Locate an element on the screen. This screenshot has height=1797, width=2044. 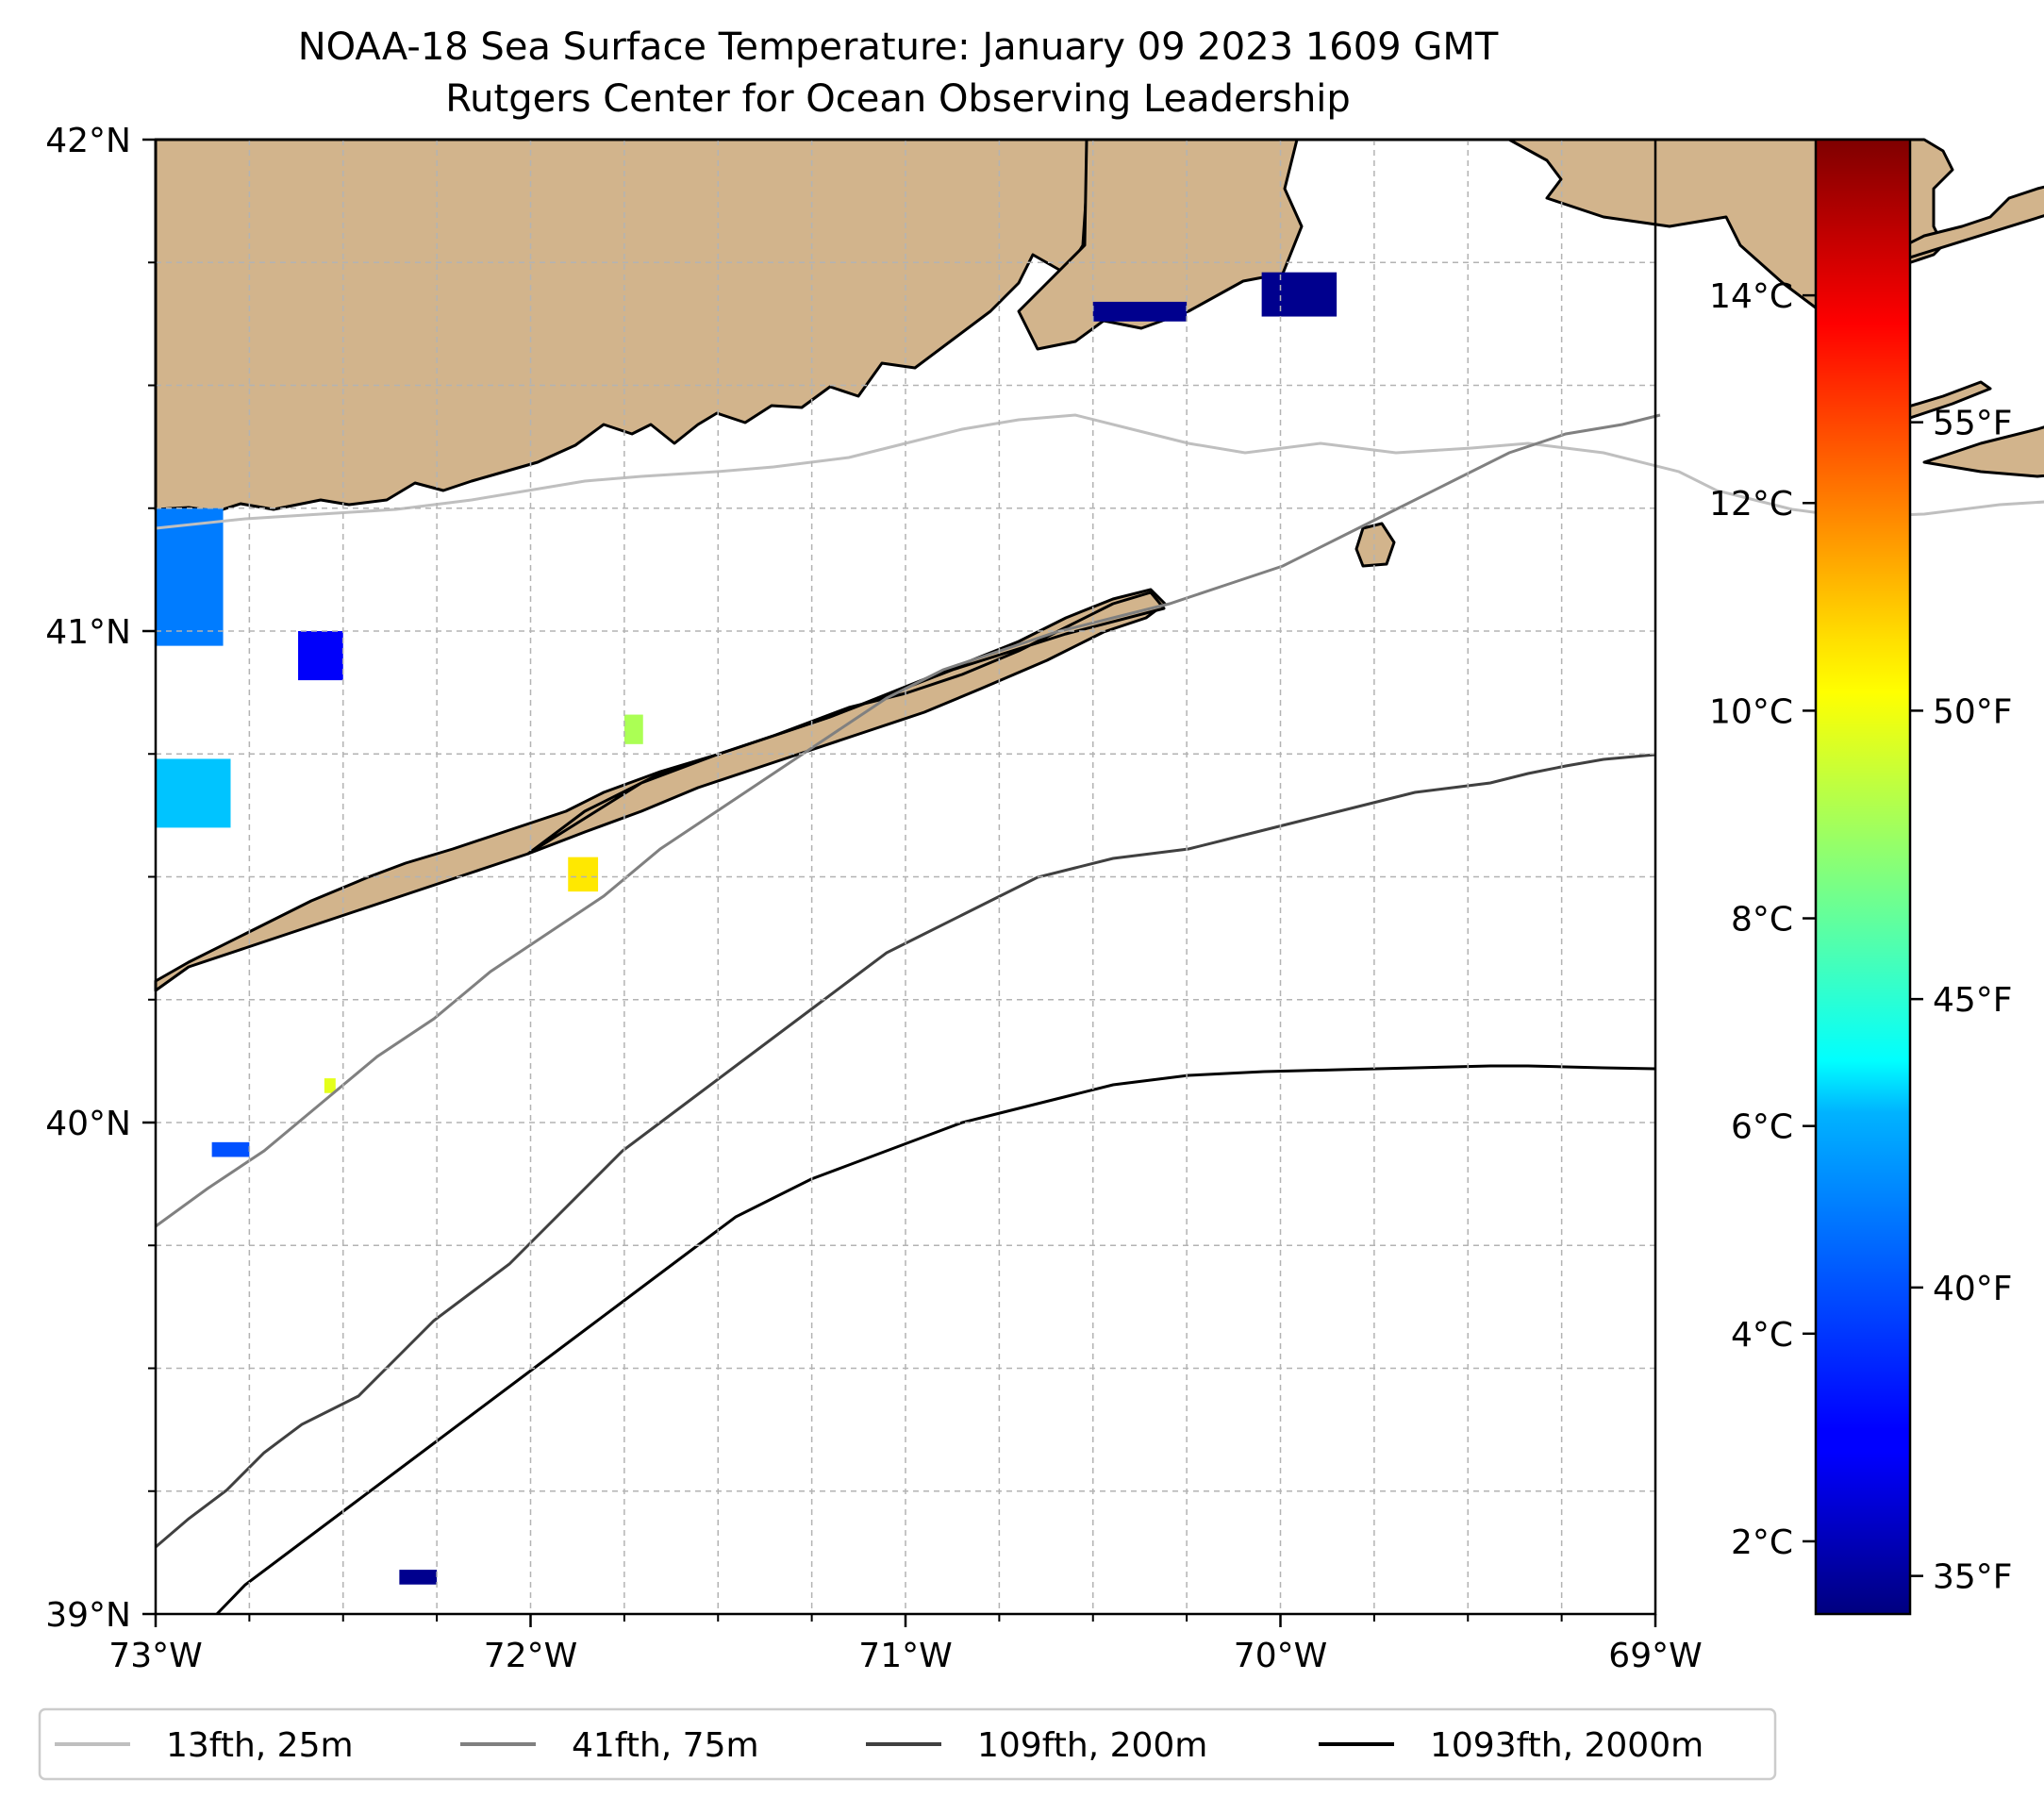
colorbar-fahrenheit-label: 50°F is located at coordinates (1973, 711).